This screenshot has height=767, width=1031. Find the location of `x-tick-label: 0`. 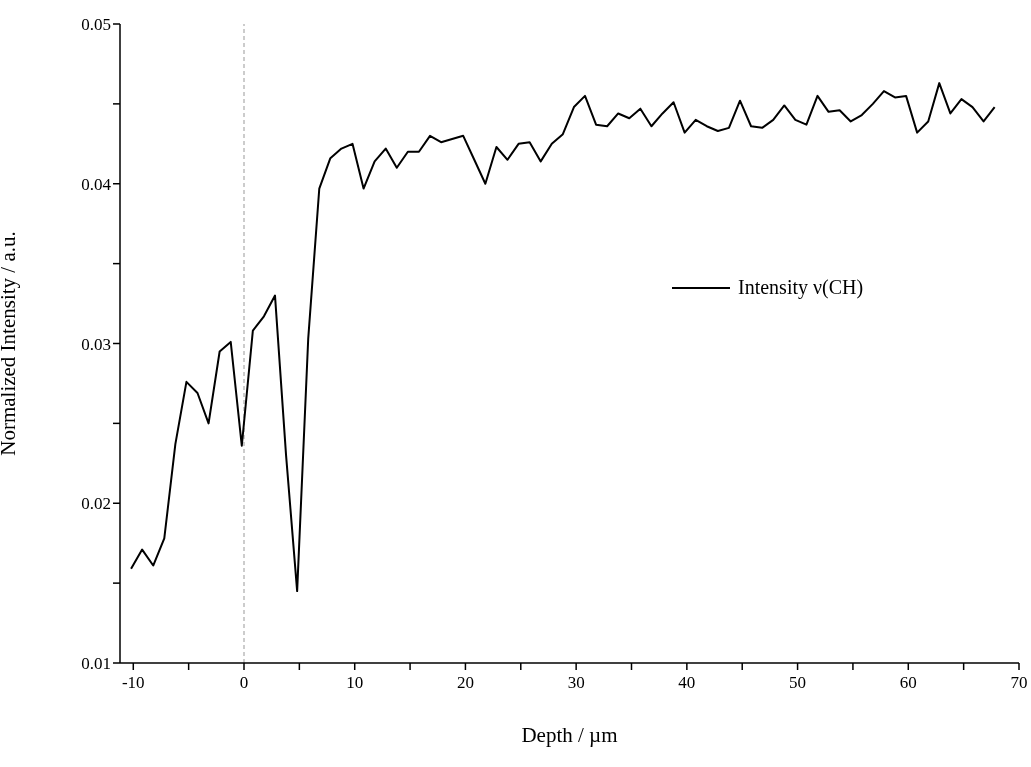

x-tick-label: 0 is located at coordinates (244, 682).